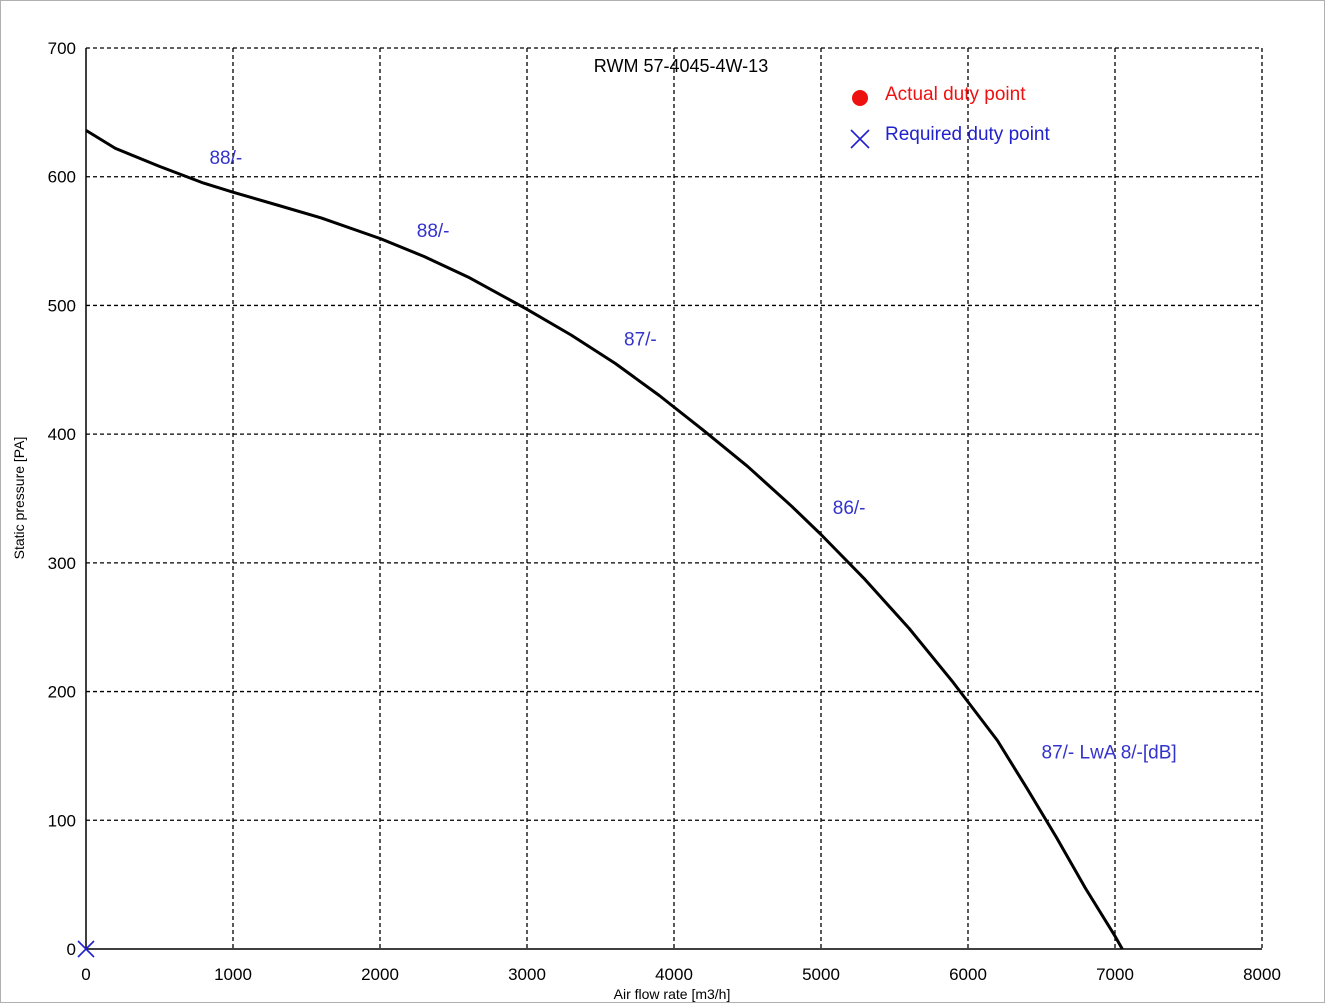  Describe the element at coordinates (380, 974) in the screenshot. I see `x-tick-label: 2000` at that location.